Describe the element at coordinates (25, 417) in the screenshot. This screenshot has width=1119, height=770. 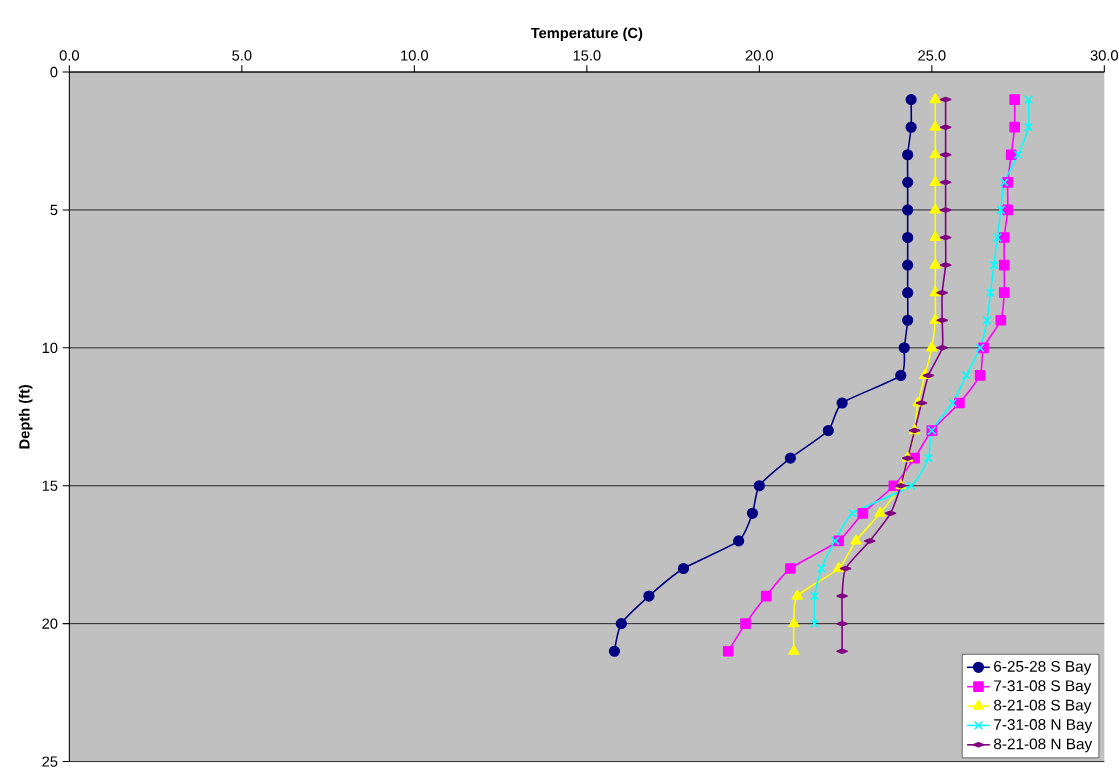
I see `y-axis-title: Depth (ft)` at that location.